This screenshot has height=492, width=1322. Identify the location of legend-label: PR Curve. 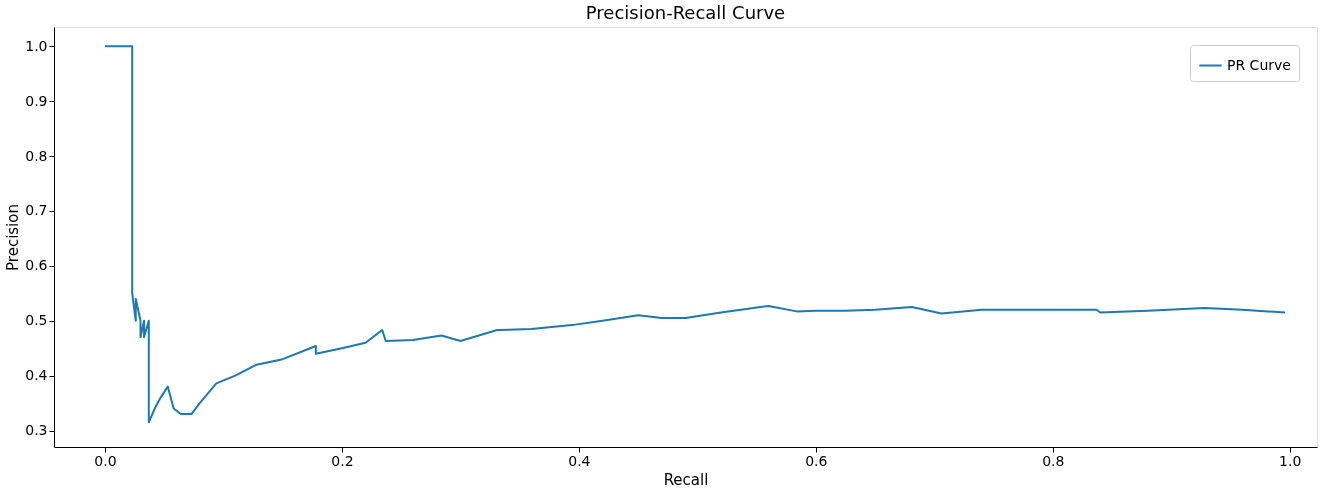
(1259, 64).